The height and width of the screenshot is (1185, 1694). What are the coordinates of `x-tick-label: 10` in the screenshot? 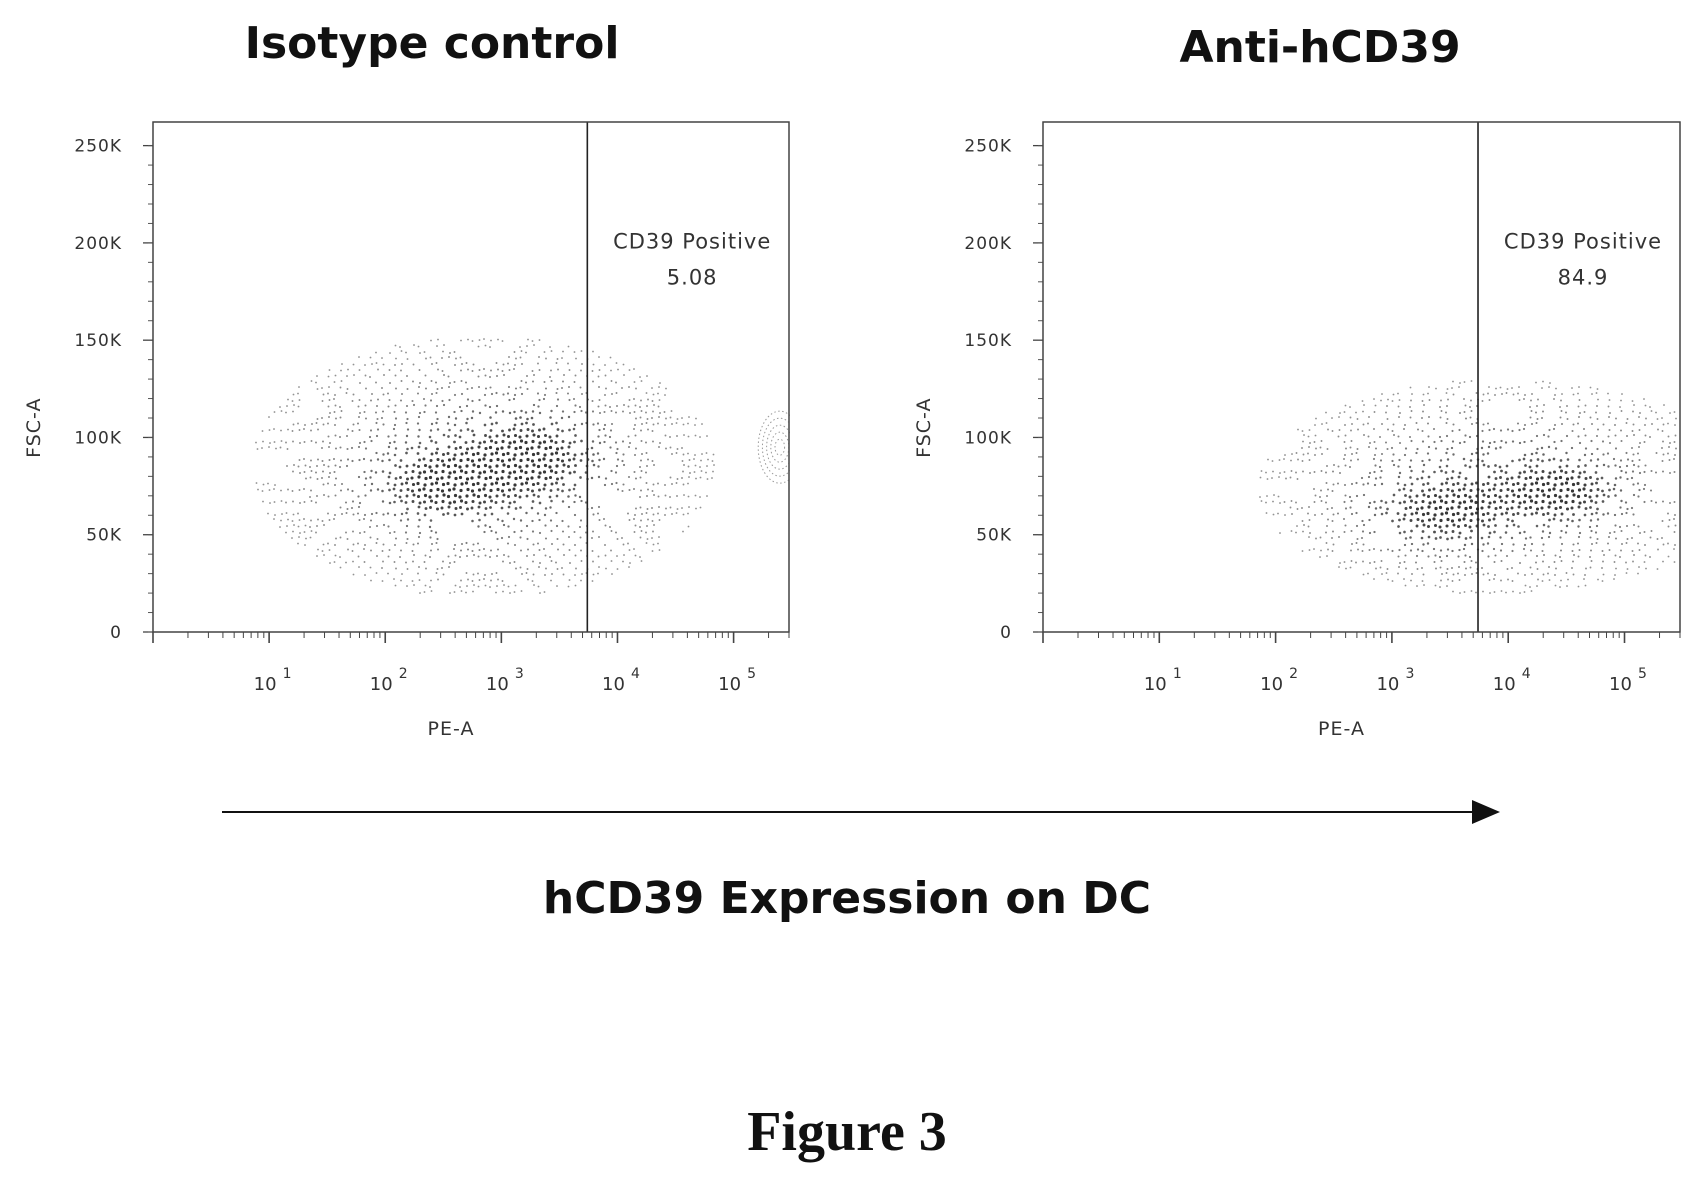 It's located at (729, 684).